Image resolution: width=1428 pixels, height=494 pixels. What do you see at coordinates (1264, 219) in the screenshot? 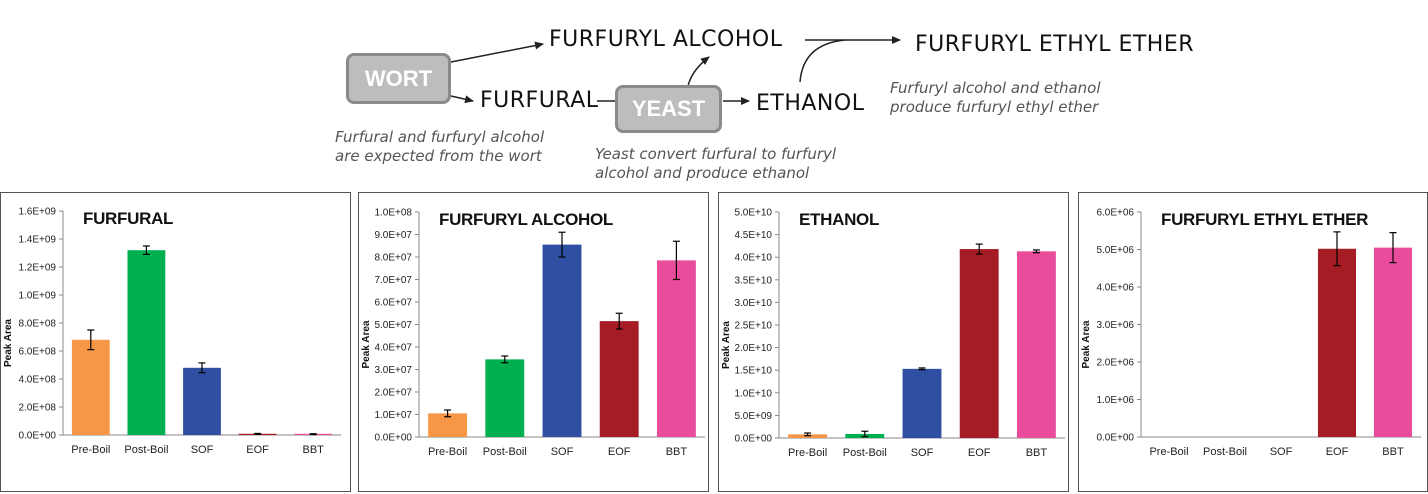
I see `chart-title: FURFURYL ETHYL ETHER` at bounding box center [1264, 219].